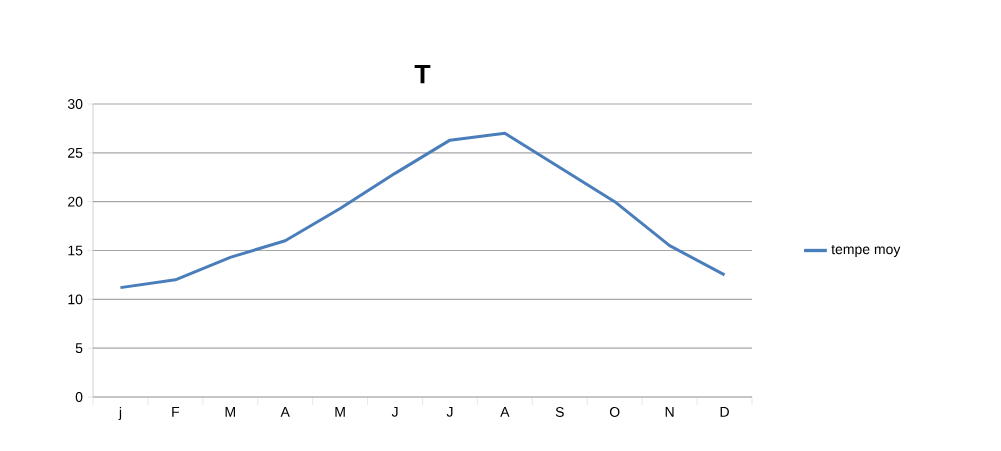 The height and width of the screenshot is (451, 1001). Describe the element at coordinates (75, 299) in the screenshot. I see `y-tick-label: 10` at that location.